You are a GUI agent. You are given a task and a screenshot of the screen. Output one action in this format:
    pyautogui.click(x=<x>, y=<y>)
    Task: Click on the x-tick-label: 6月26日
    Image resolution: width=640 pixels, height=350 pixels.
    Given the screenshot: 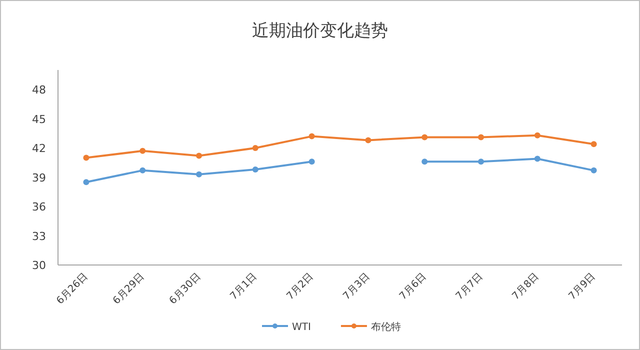 What is the action you would take?
    pyautogui.click(x=72, y=289)
    